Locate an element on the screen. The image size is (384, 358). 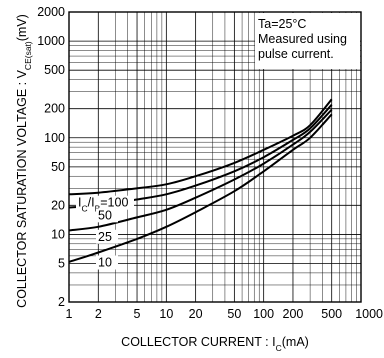
y-tick-label: 2000 is located at coordinates (51, 12).